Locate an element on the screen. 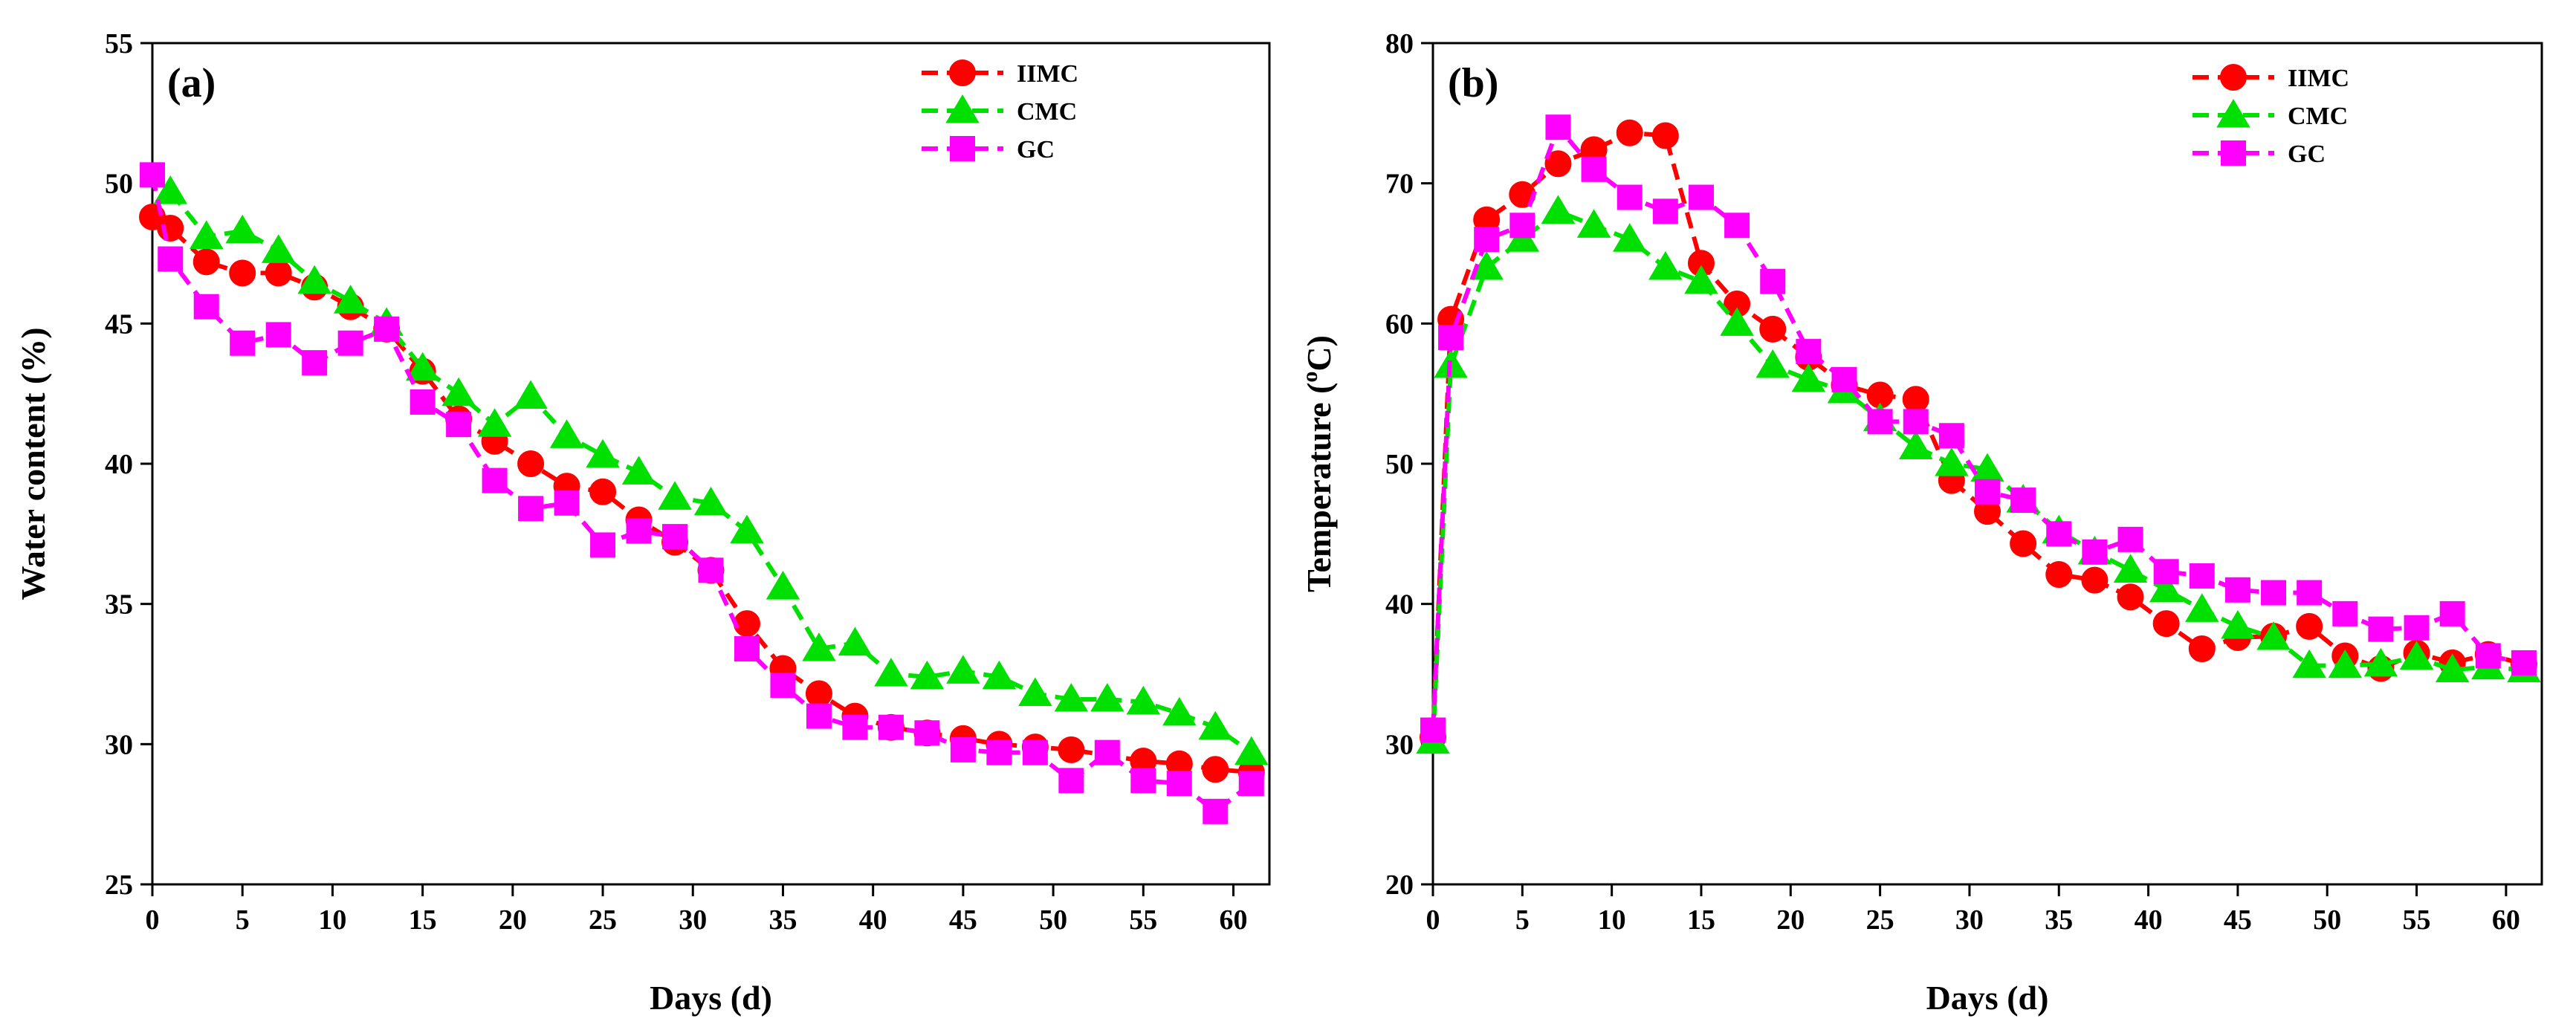  y-axis-title: Water content (%) is located at coordinates (33, 464).